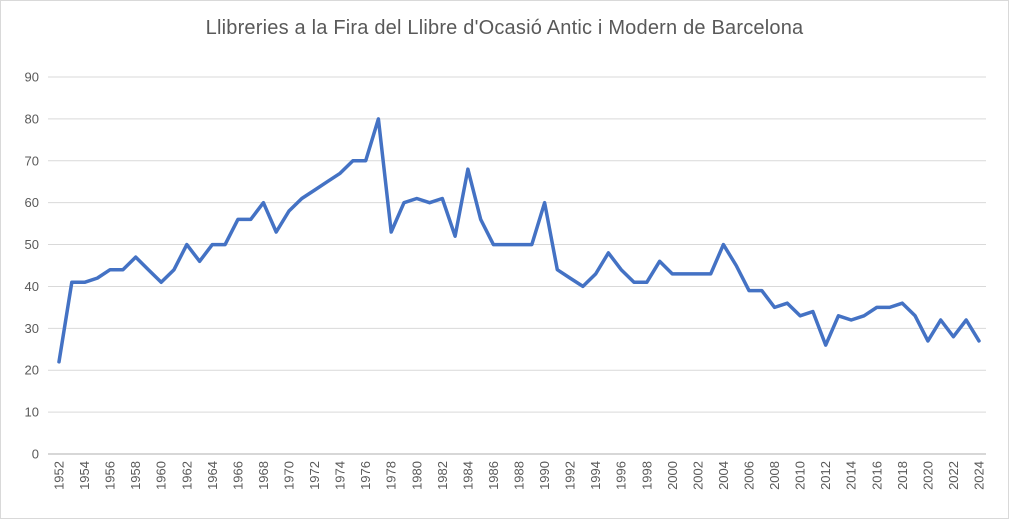 The height and width of the screenshot is (519, 1009). Describe the element at coordinates (544, 475) in the screenshot. I see `x-axis-label: 1990` at that location.